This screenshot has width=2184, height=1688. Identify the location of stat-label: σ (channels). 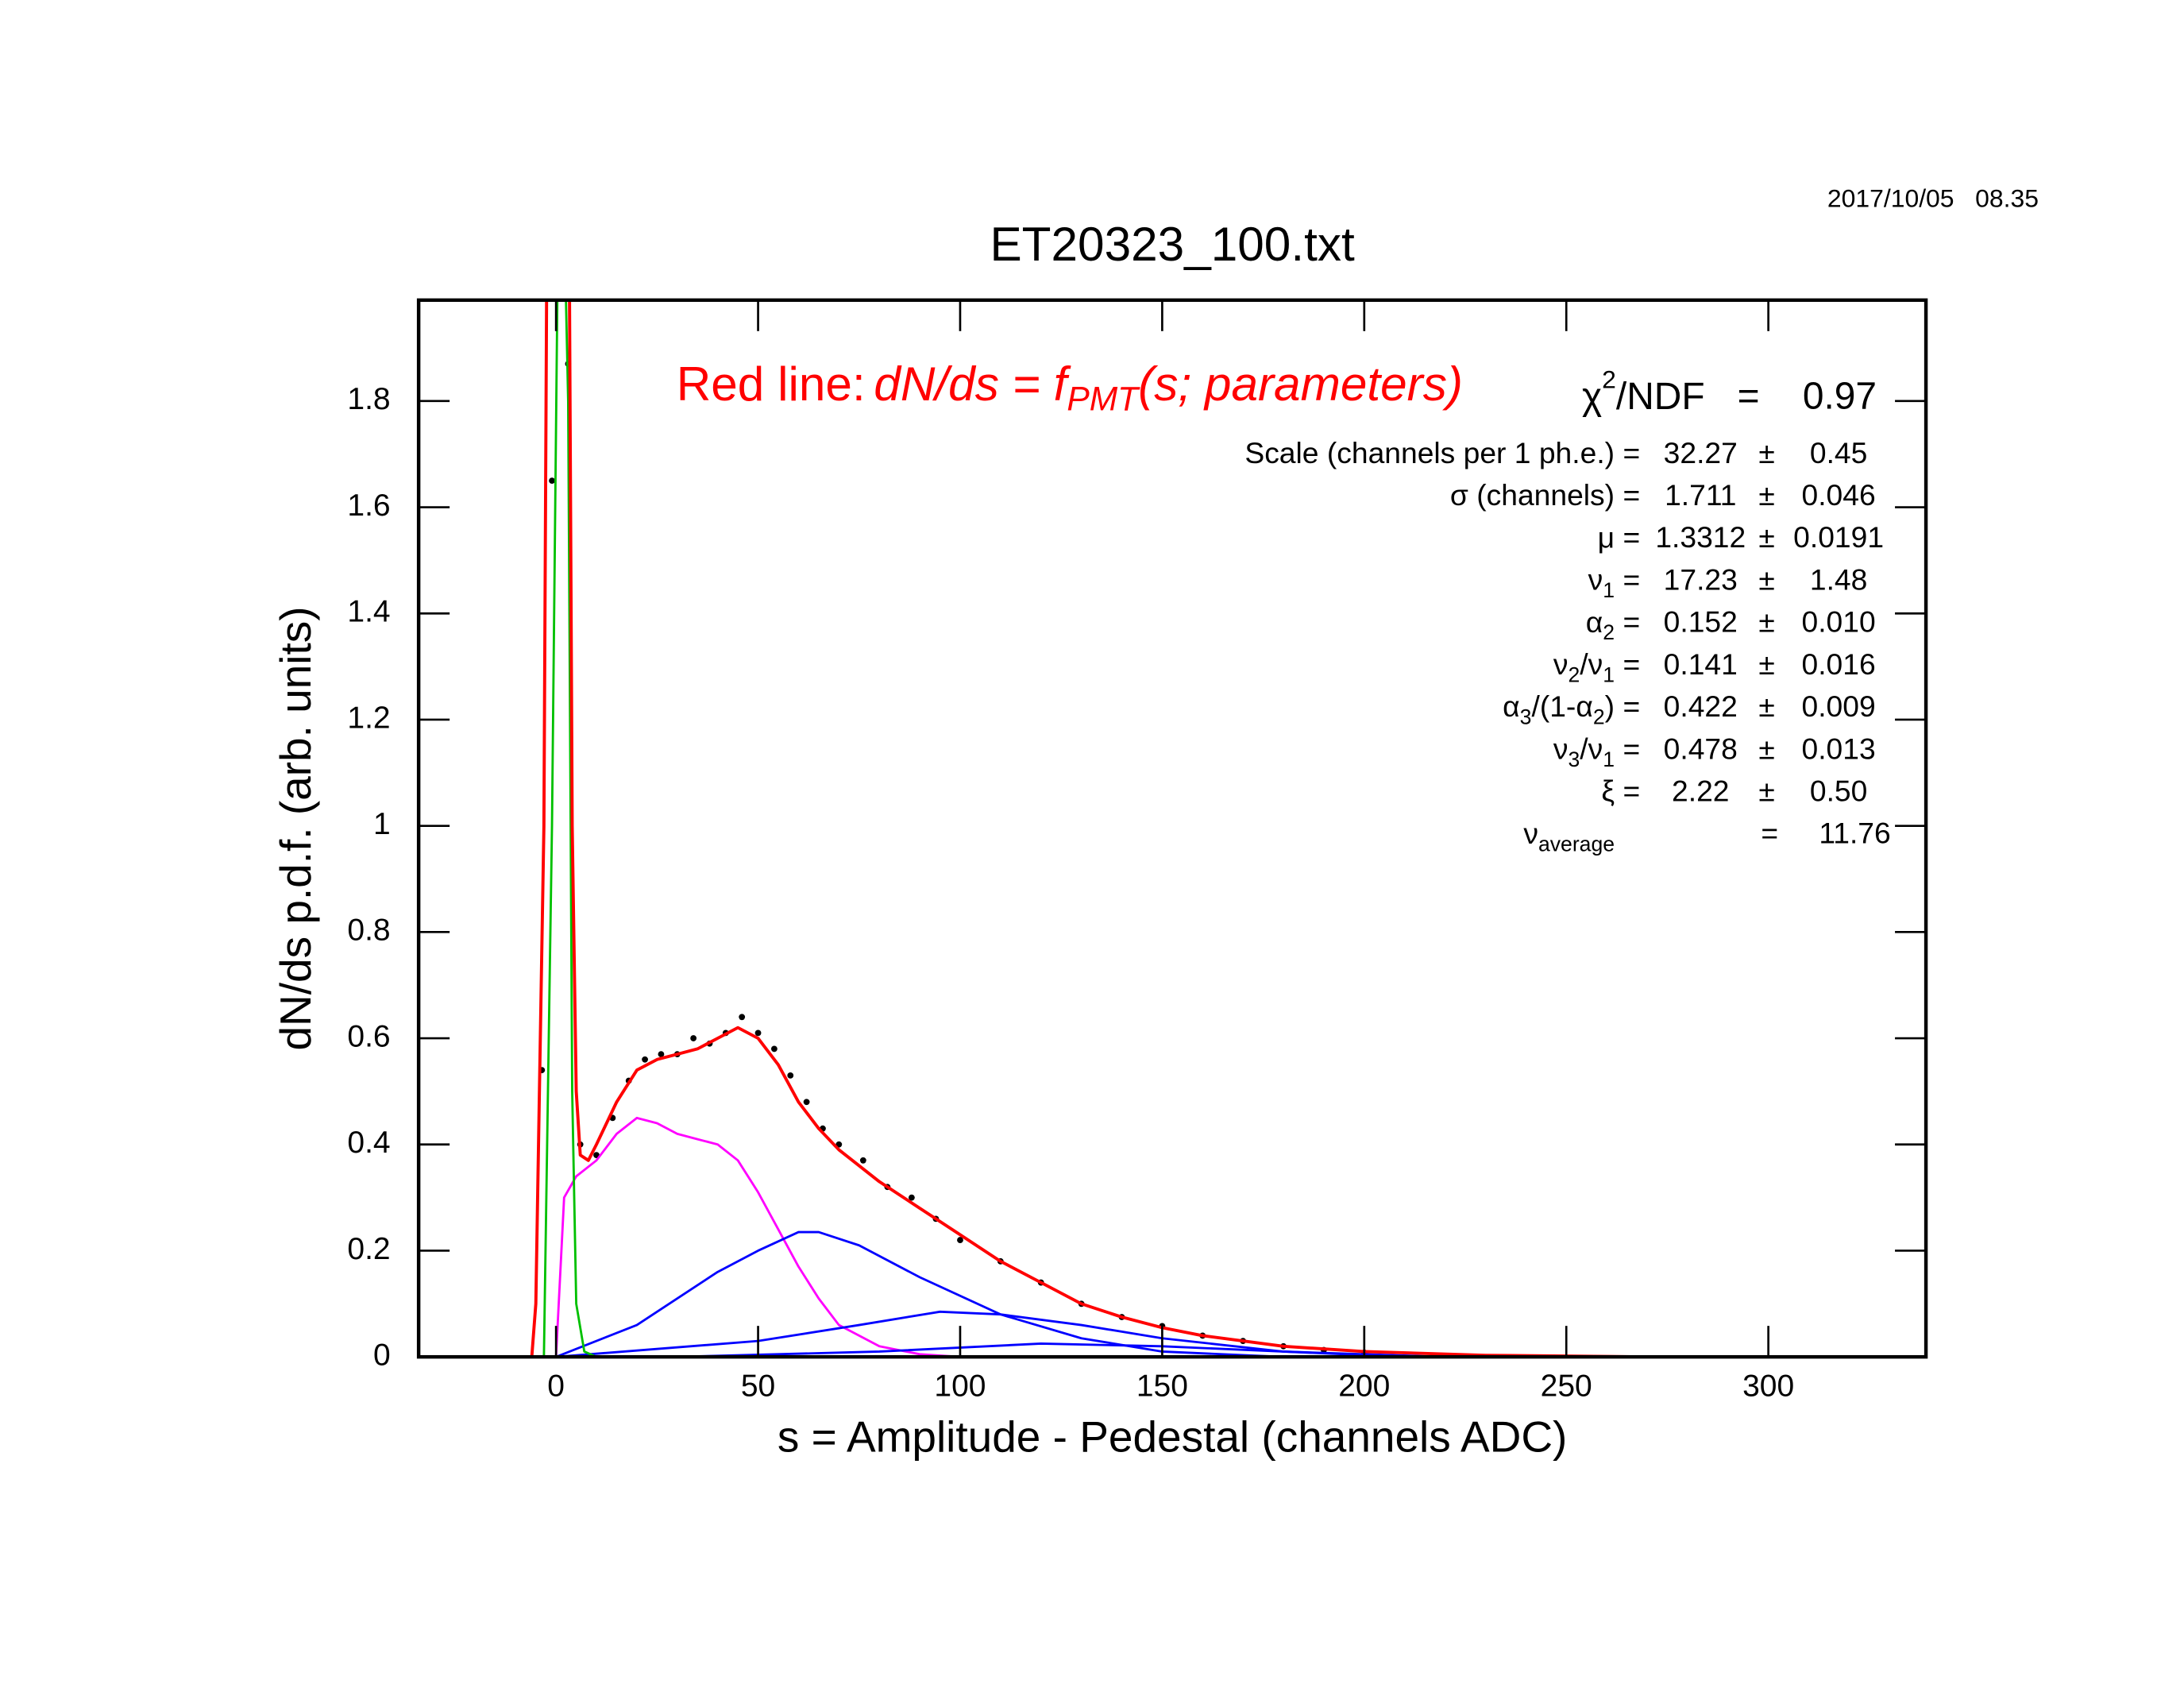
(1532, 495).